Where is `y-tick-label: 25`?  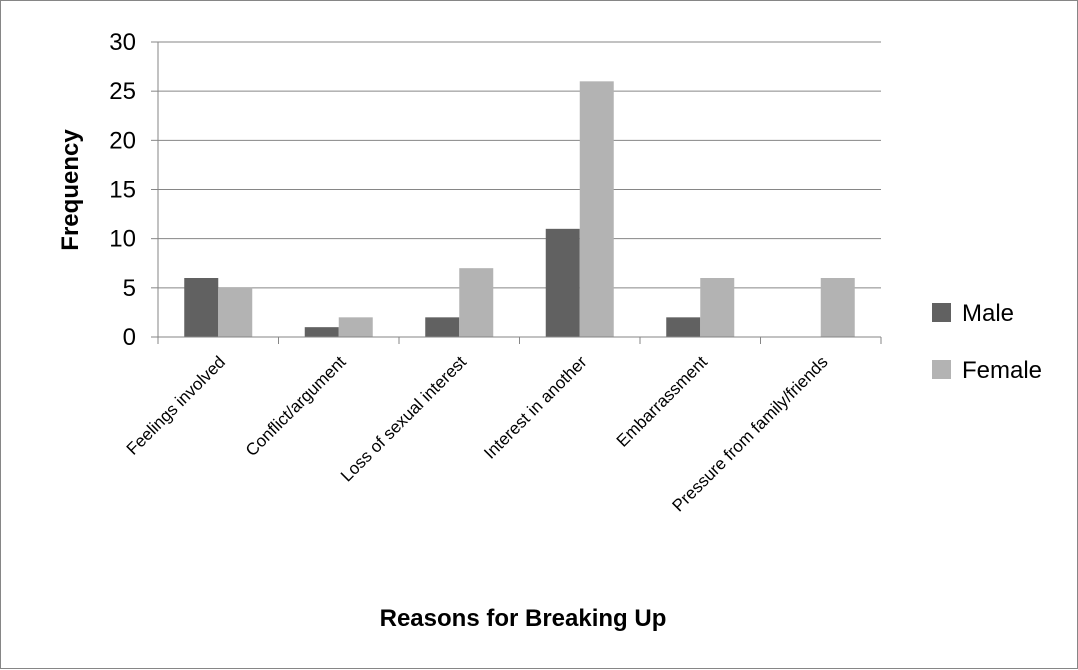 y-tick-label: 25 is located at coordinates (122, 91).